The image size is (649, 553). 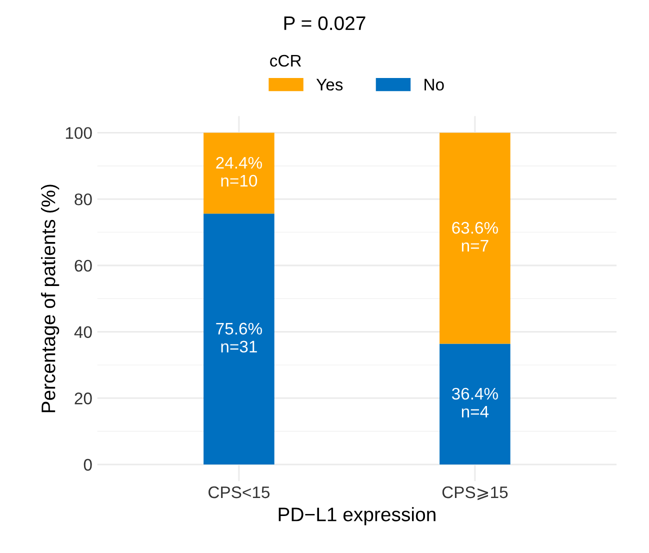 I want to click on x-tick-label: CPS<15, so click(x=239, y=492).